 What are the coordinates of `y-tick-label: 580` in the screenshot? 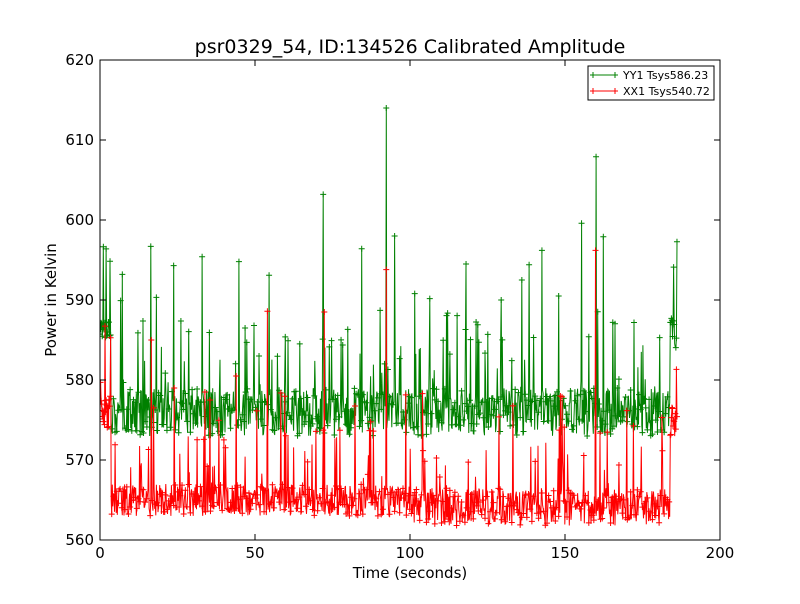 It's located at (79, 380).